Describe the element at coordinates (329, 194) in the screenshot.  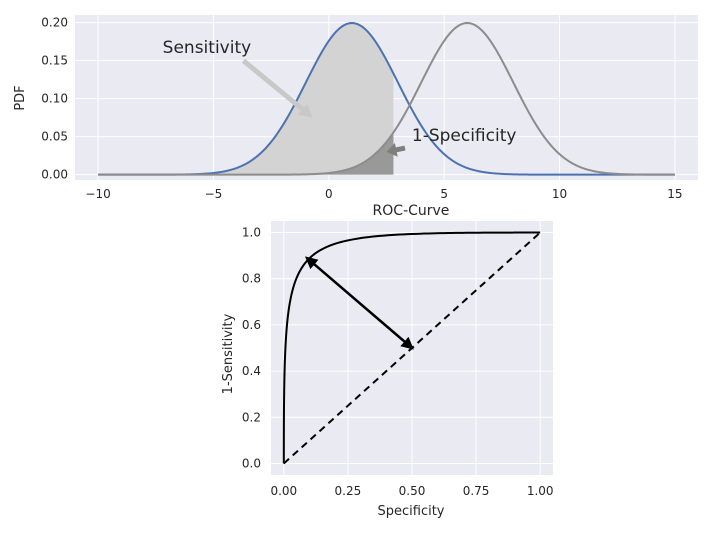
I see `pdf-x-tick-label: 0` at that location.